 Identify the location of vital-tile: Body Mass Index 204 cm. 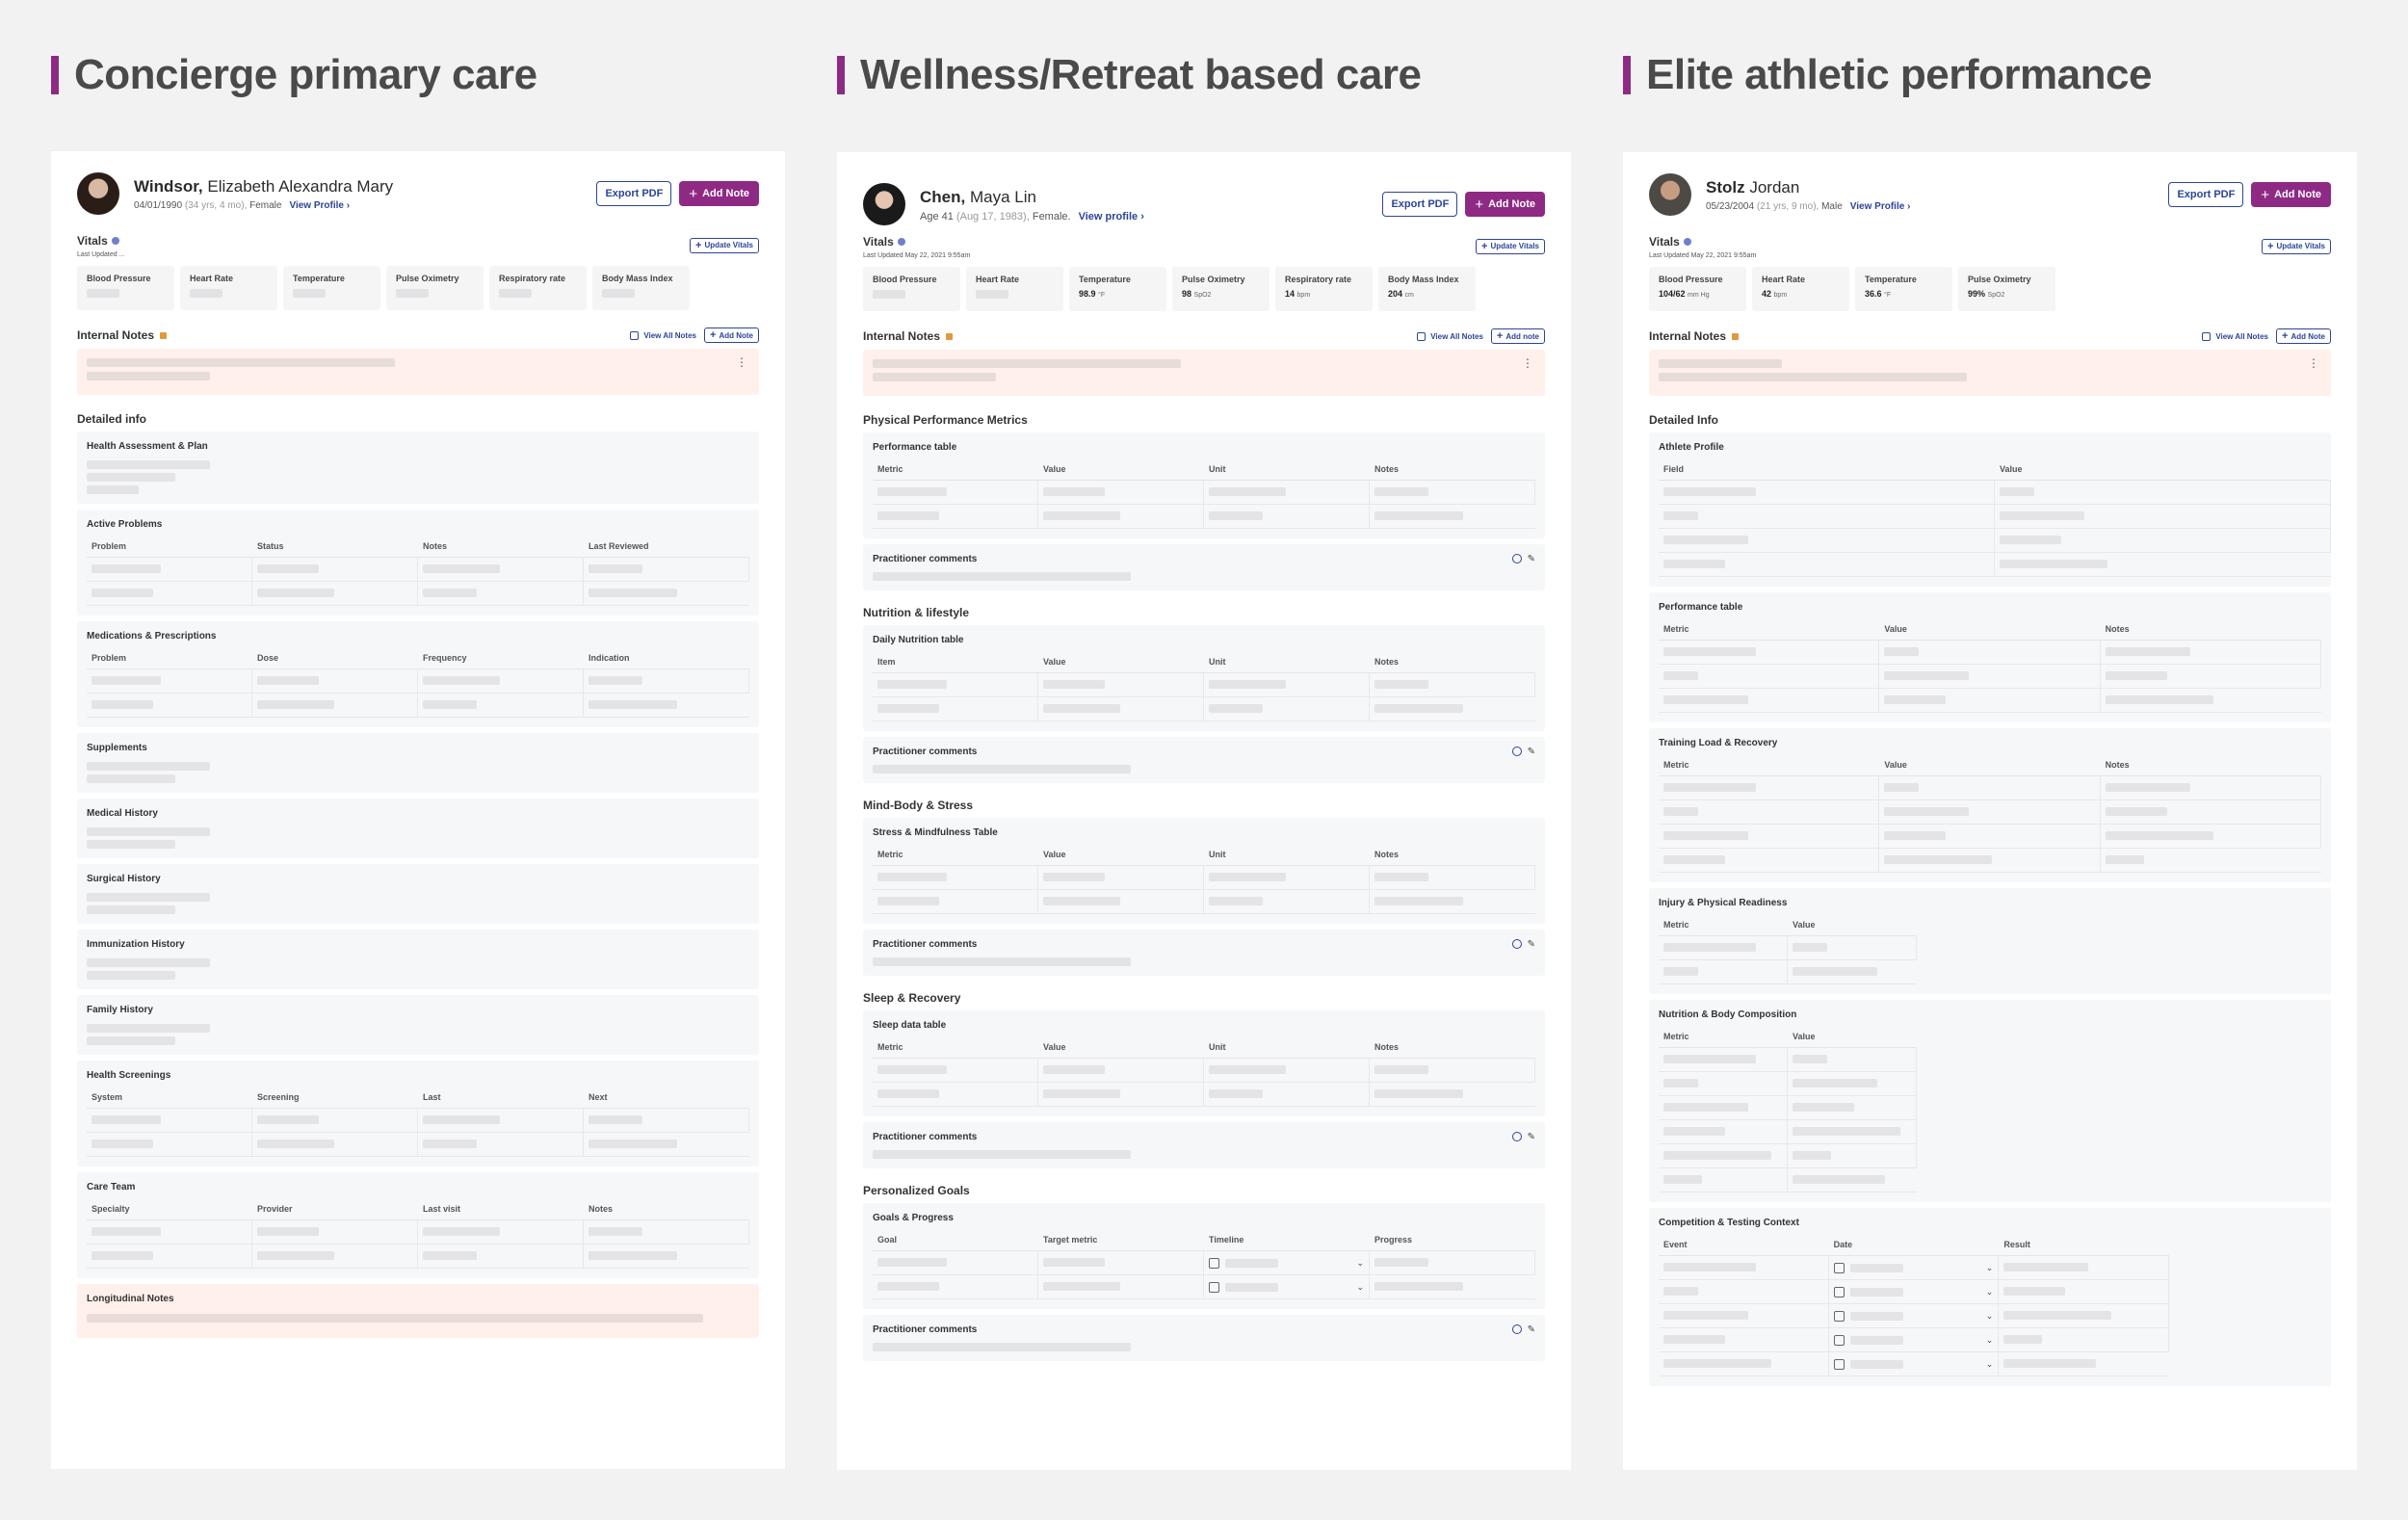
(1427, 289).